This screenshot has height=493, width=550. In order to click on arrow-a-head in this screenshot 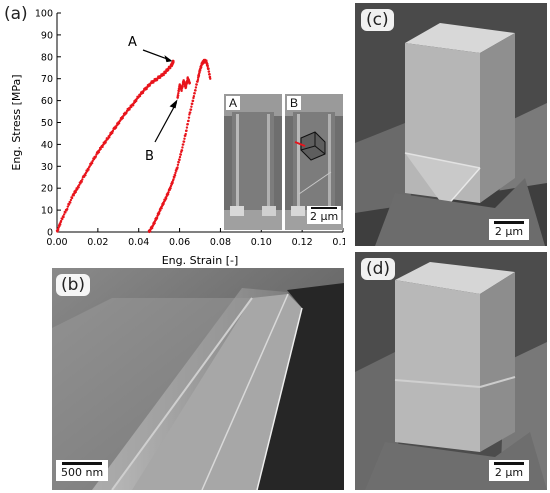, I will do `click(168, 59)`.